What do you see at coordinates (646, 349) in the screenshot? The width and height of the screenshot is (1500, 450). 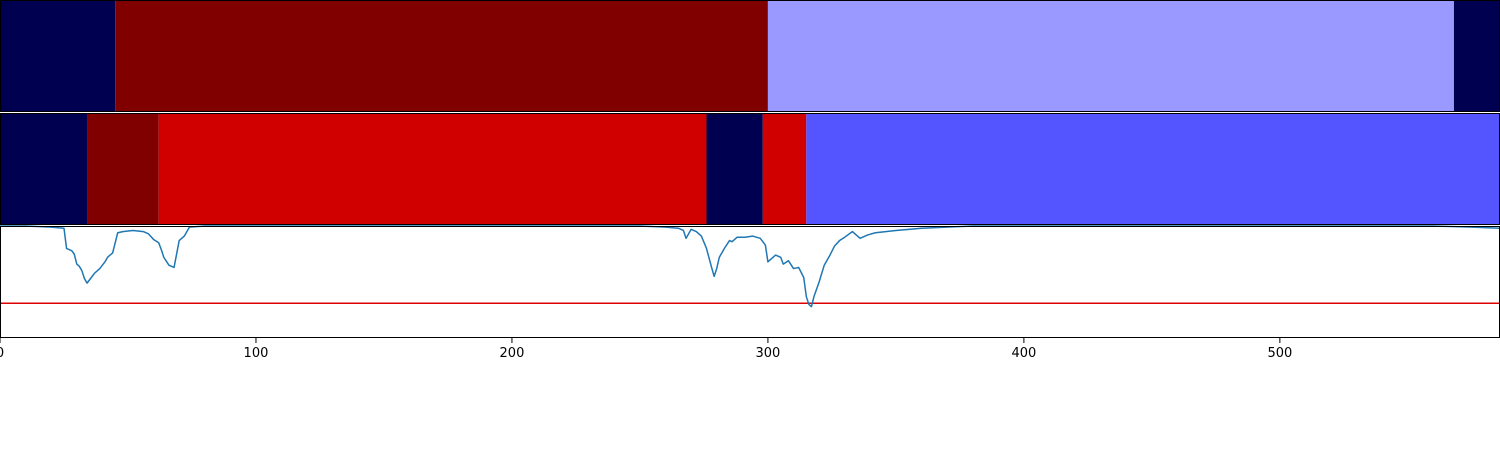 I see `x-axis: 0 100 200 300 400 500` at bounding box center [646, 349].